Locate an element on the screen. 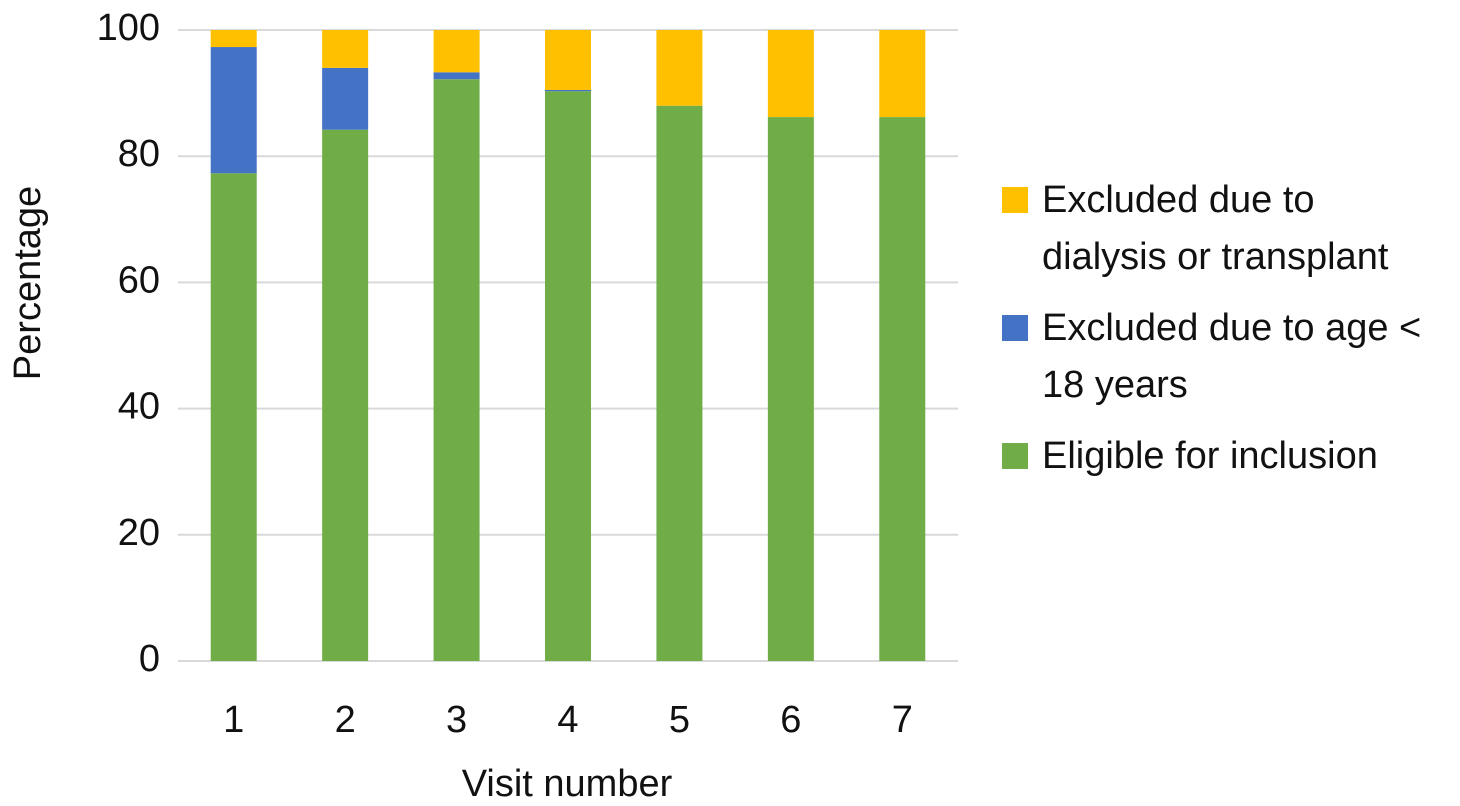  x-tick-label: 4 is located at coordinates (567, 720).